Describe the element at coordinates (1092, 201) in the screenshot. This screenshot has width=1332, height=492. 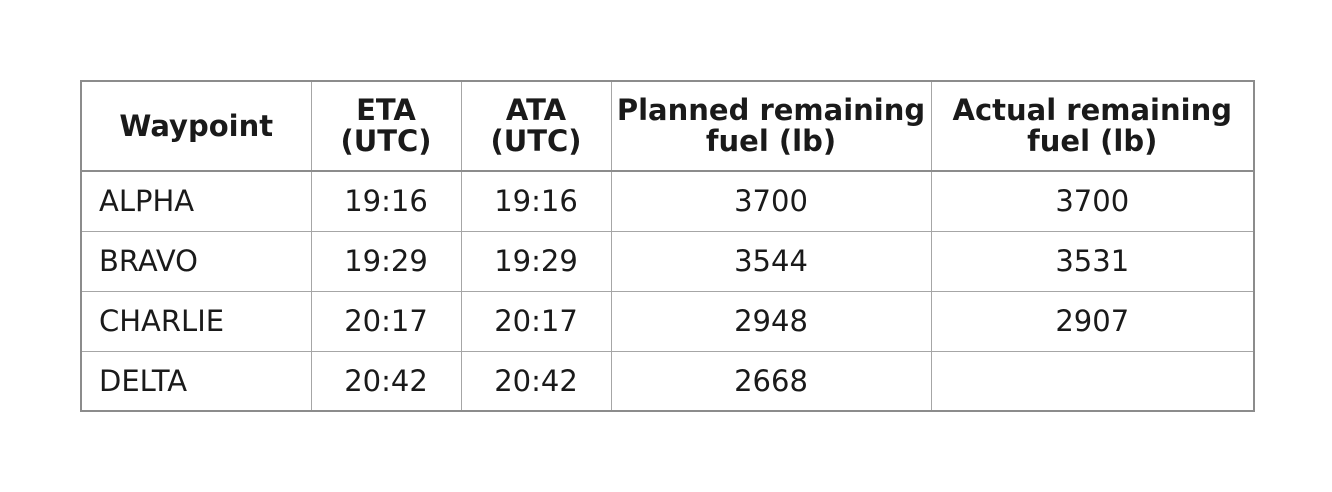
I see `cell-actual-fuel: 3700` at that location.